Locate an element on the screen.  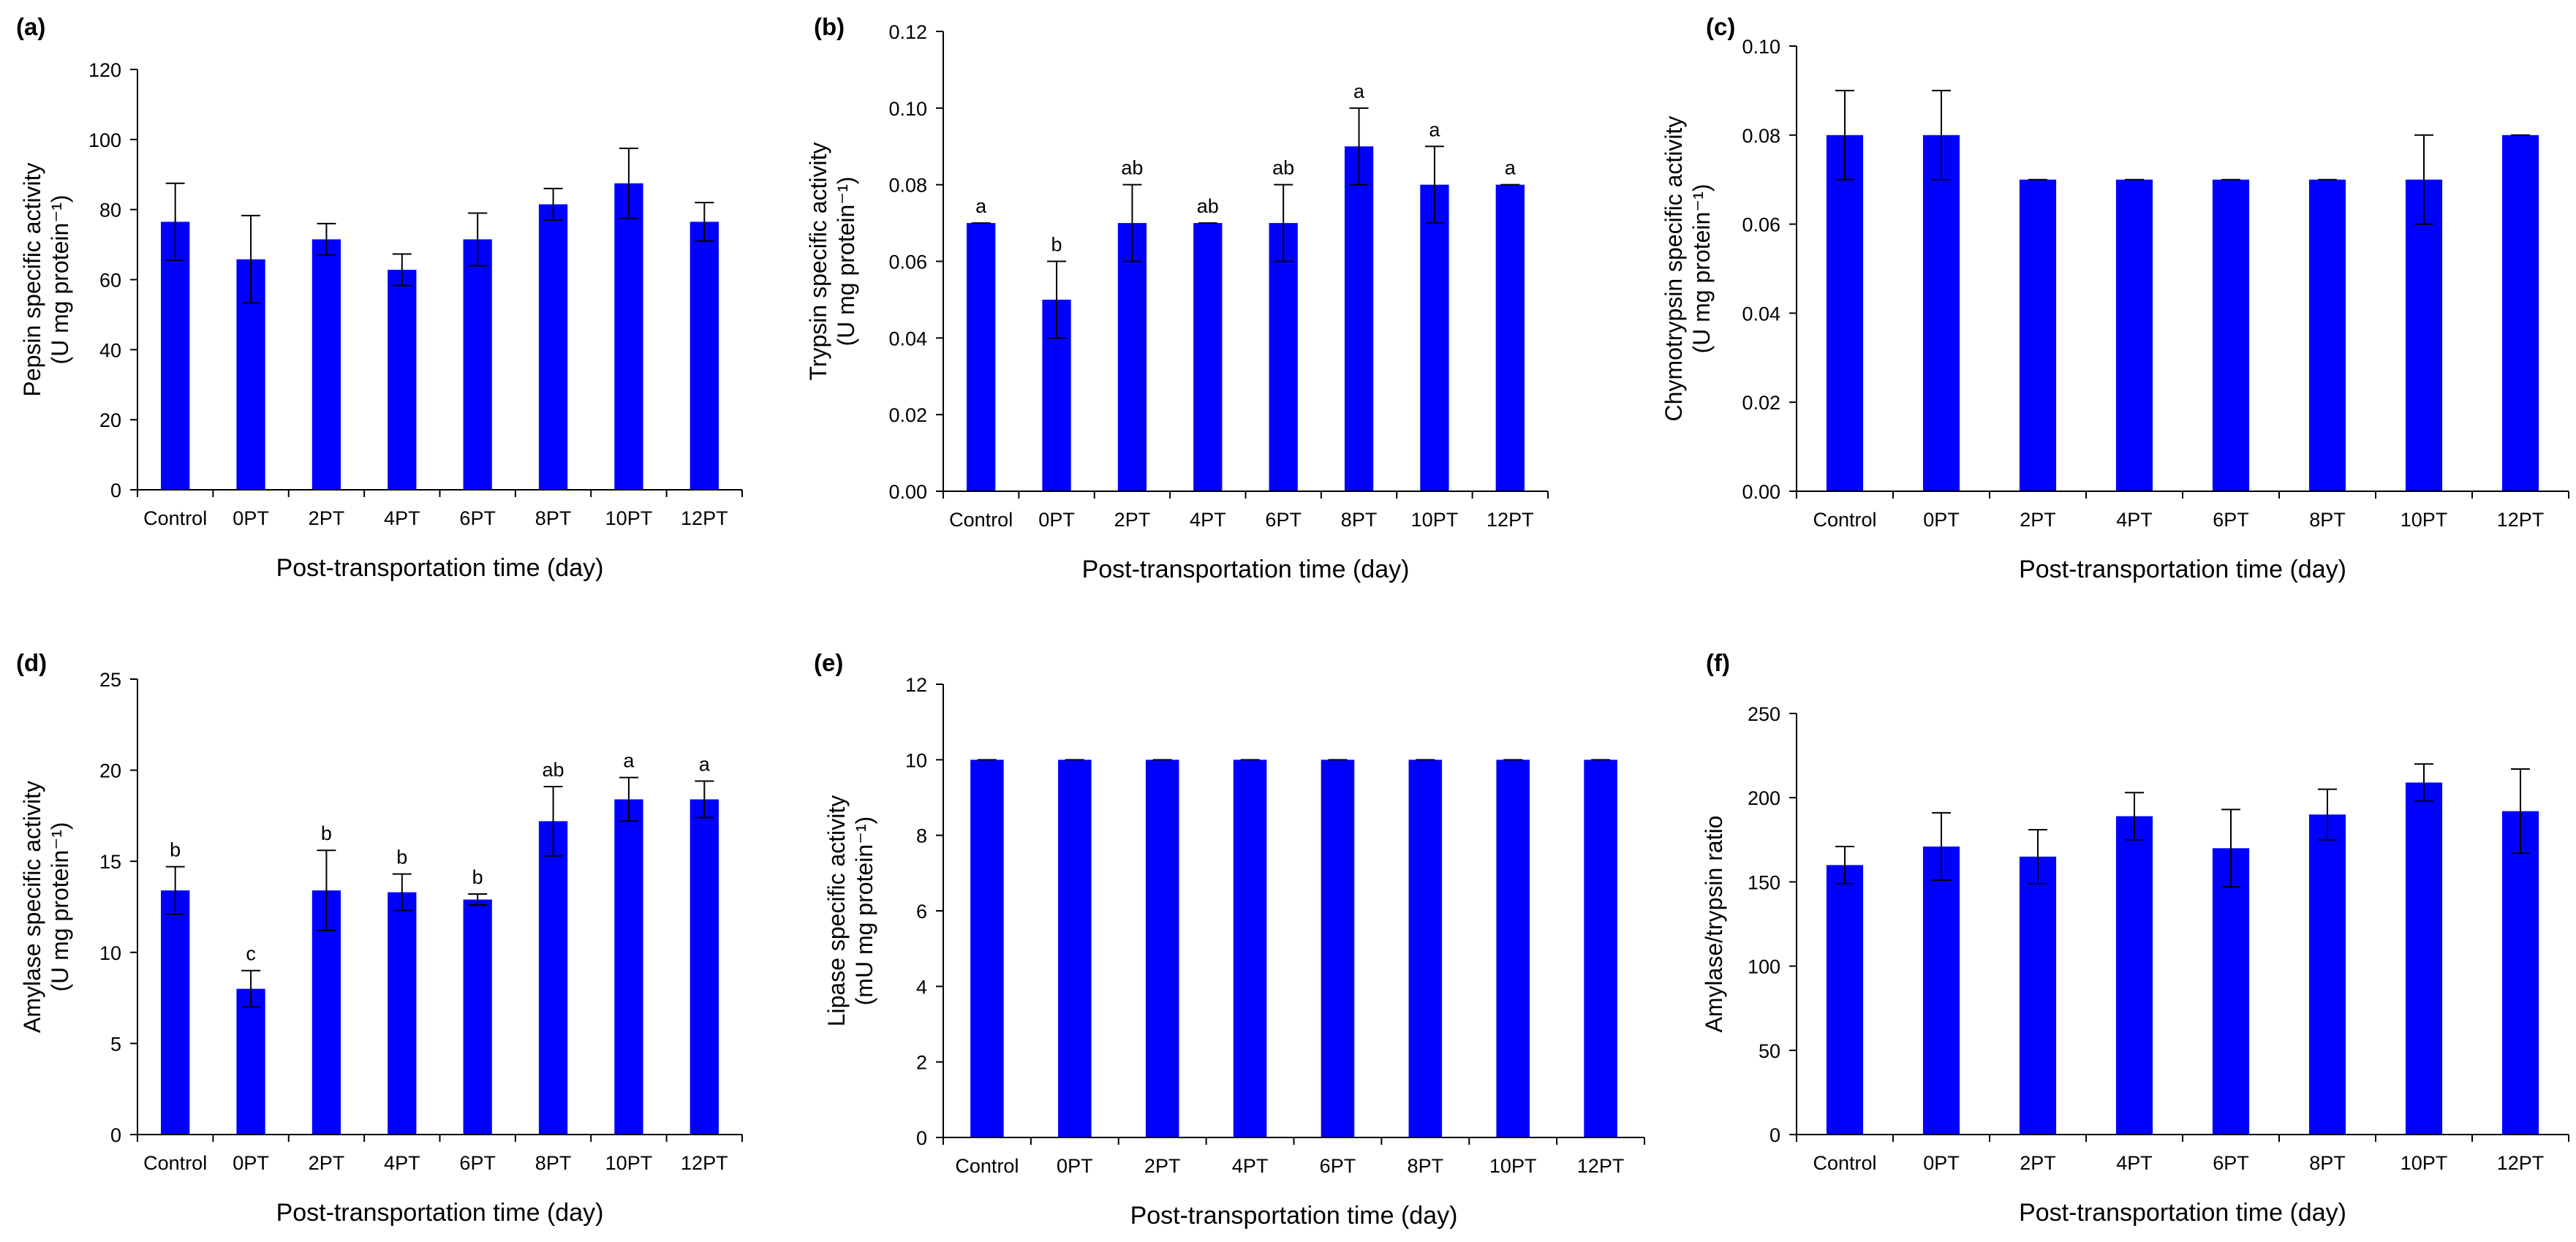
bar-2pt is located at coordinates (1132, 357).